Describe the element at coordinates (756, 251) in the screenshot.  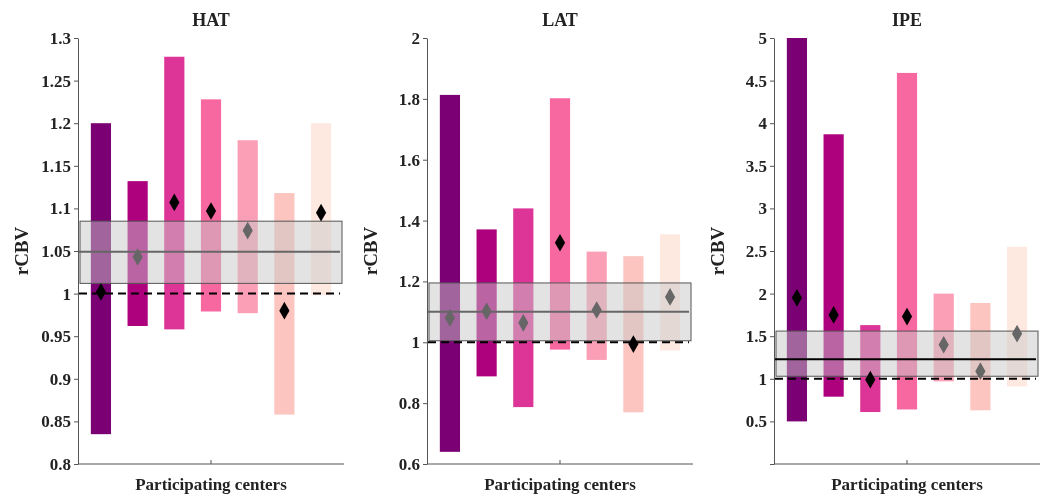
I see `y-tick-label: 2.5` at that location.